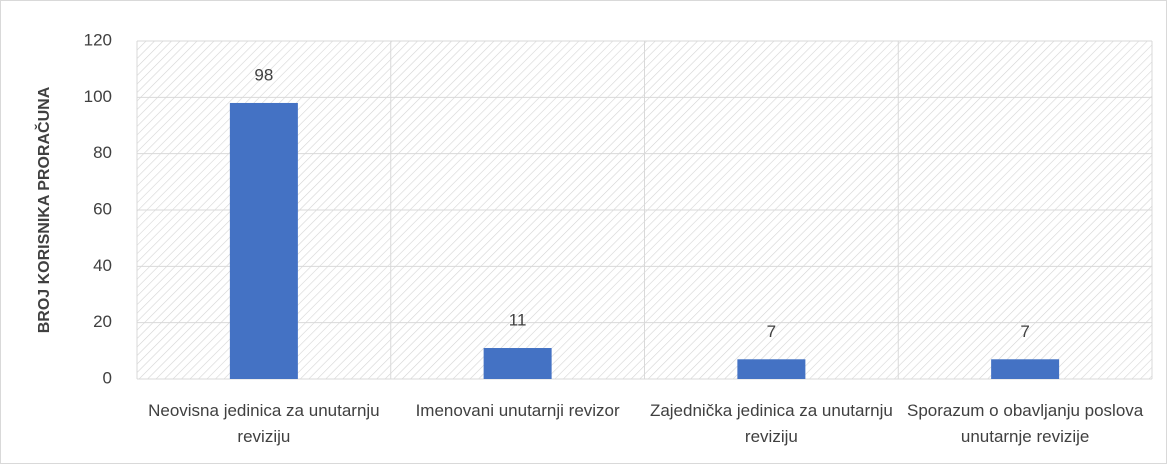  What do you see at coordinates (102, 208) in the screenshot?
I see `y-tick-label: 60` at bounding box center [102, 208].